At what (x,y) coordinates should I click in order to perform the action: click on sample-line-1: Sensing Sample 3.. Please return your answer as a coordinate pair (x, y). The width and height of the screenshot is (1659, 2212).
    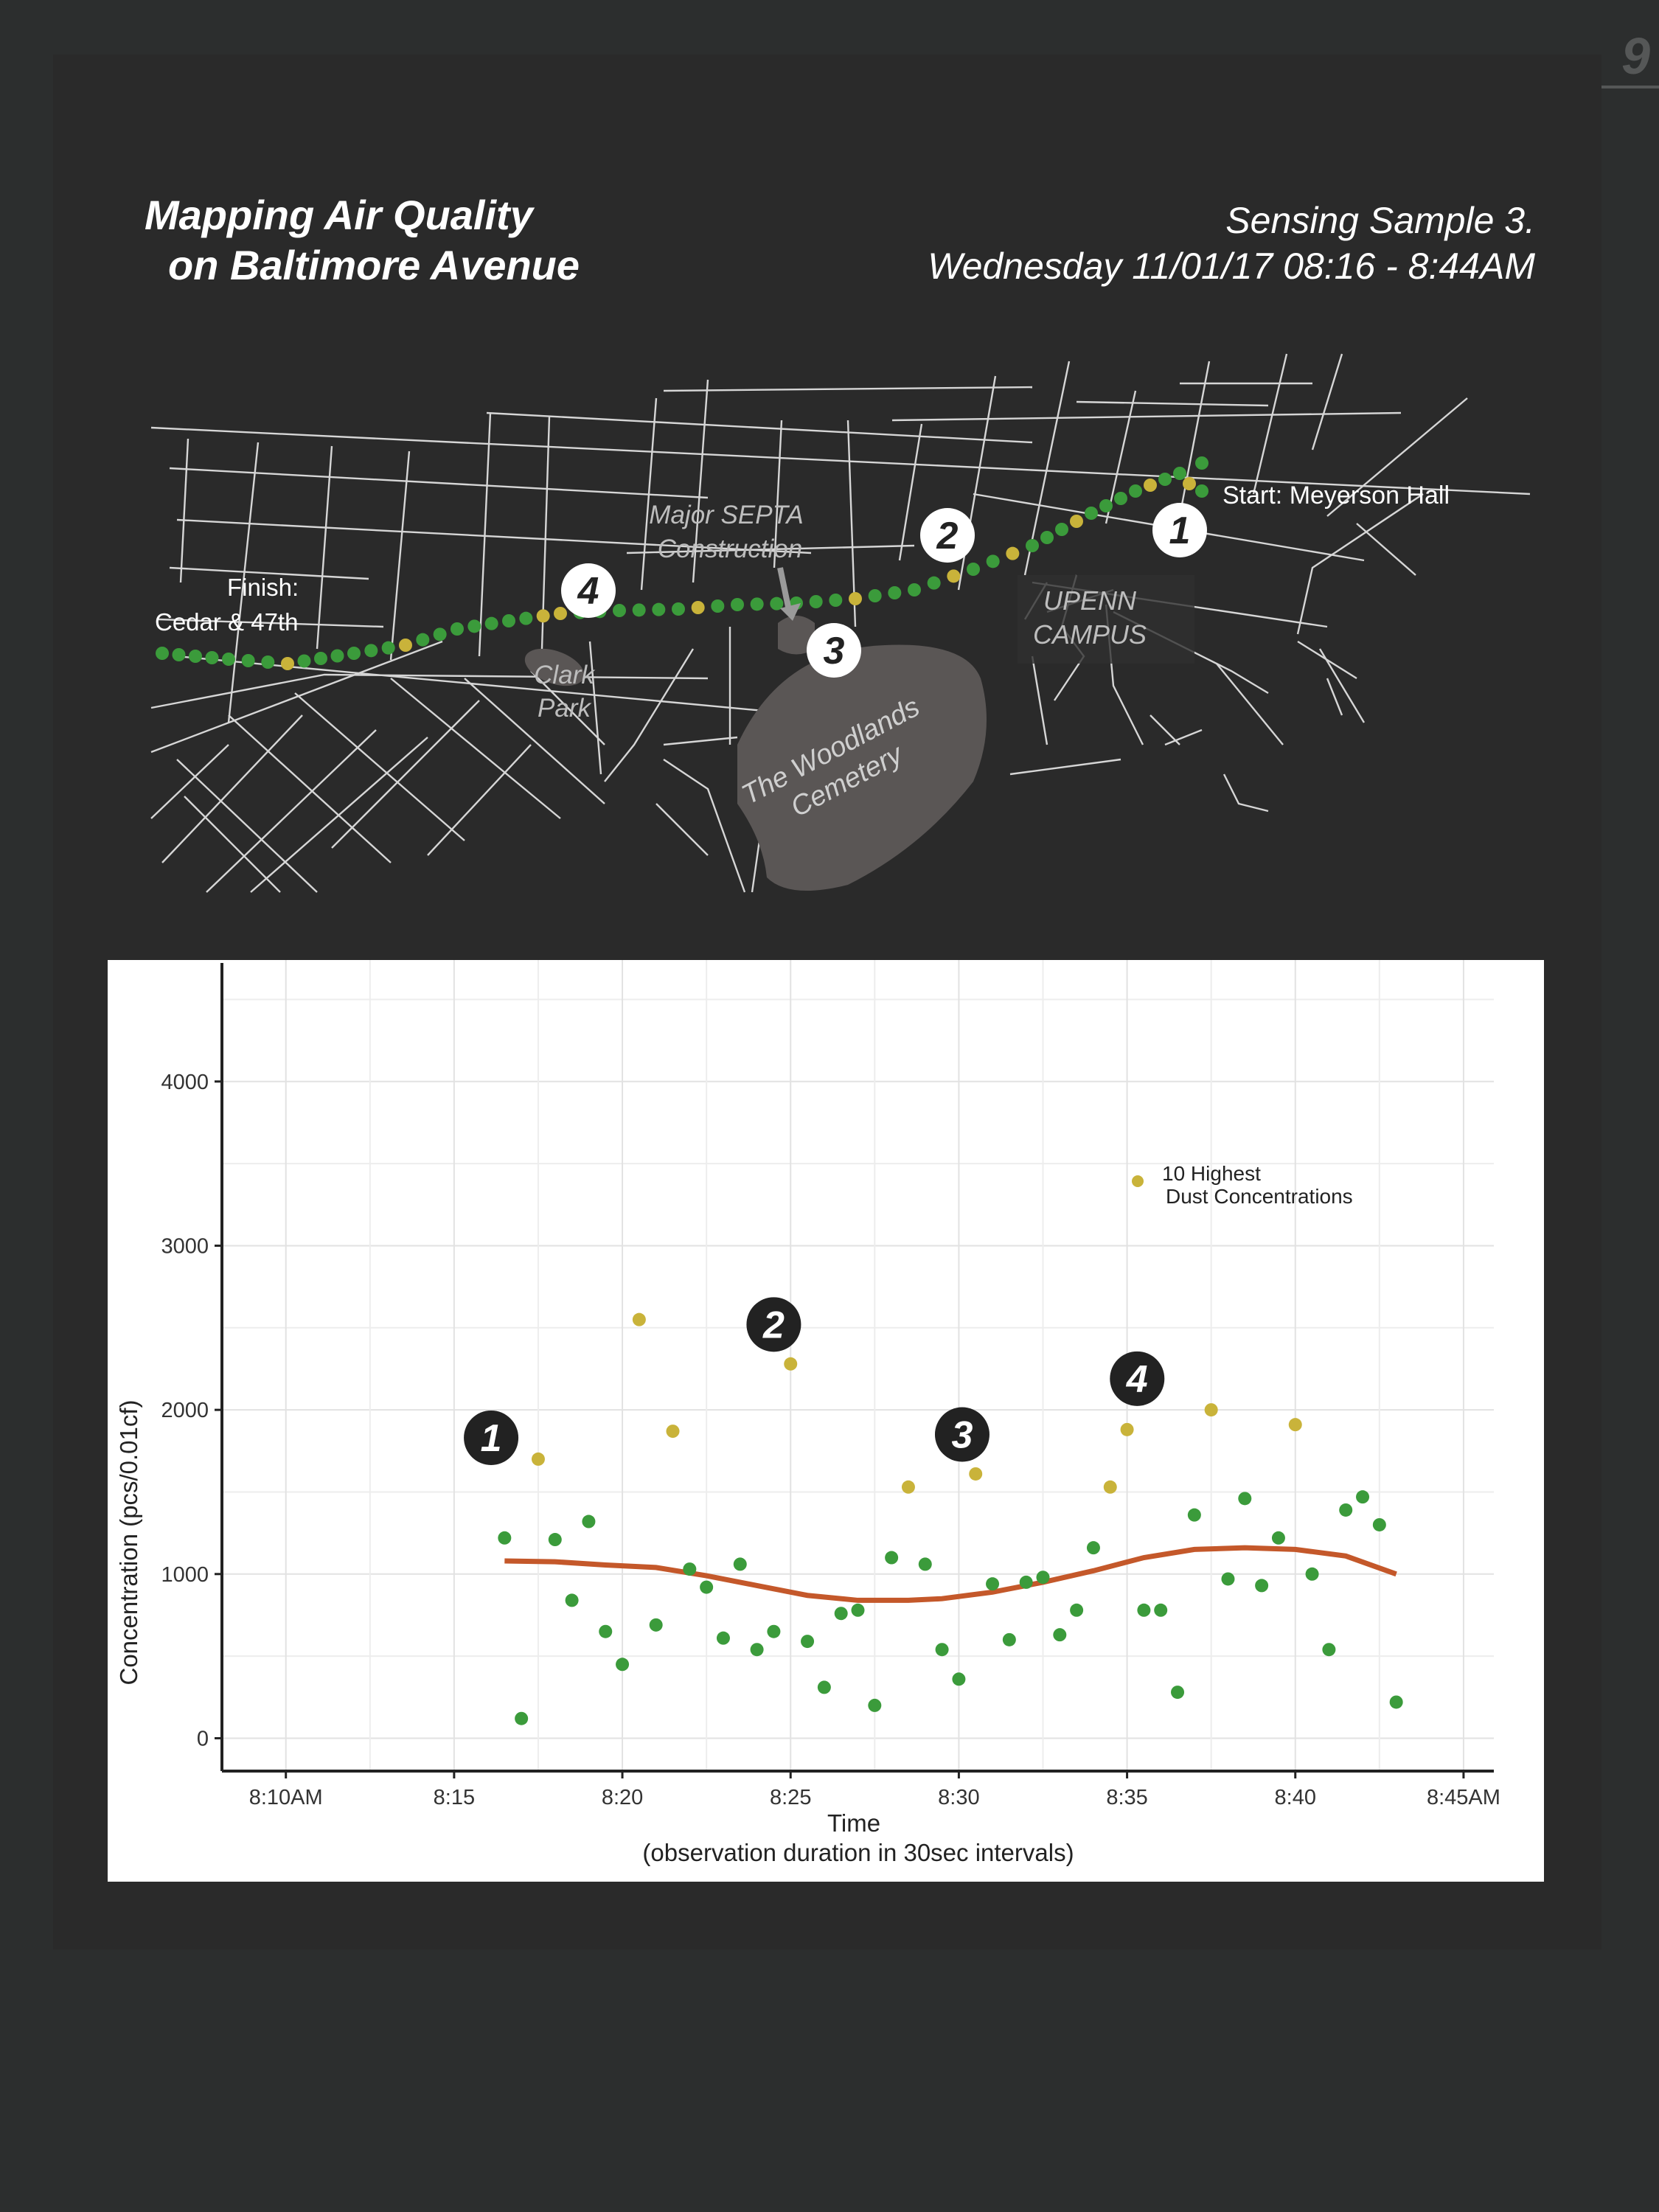
    Looking at the image, I should click on (1380, 220).